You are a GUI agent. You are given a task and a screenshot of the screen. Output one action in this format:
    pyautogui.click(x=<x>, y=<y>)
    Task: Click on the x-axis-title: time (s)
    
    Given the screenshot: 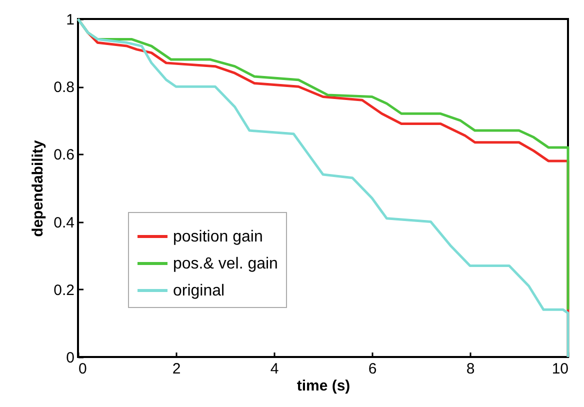 What is the action you would take?
    pyautogui.click(x=323, y=386)
    